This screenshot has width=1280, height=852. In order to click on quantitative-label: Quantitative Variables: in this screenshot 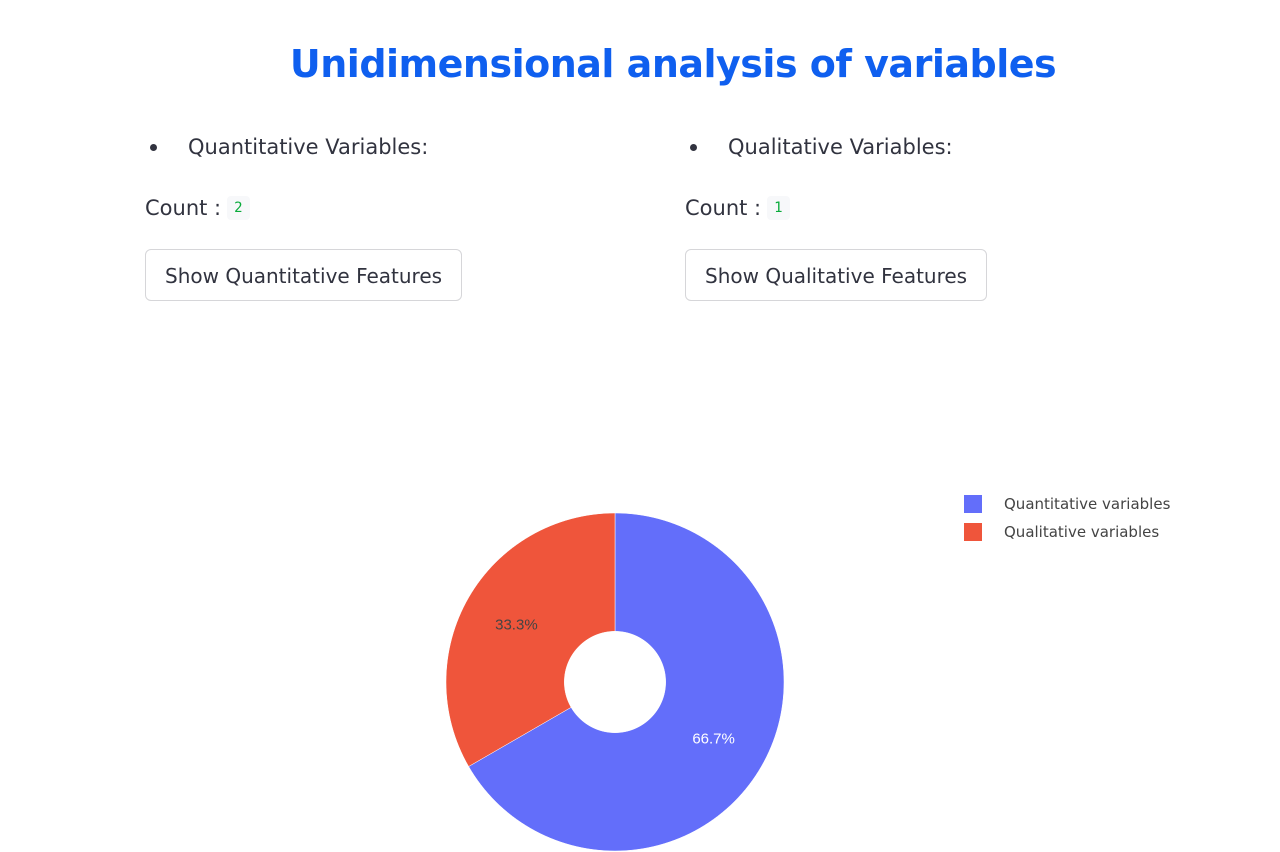, I will do `click(308, 147)`.